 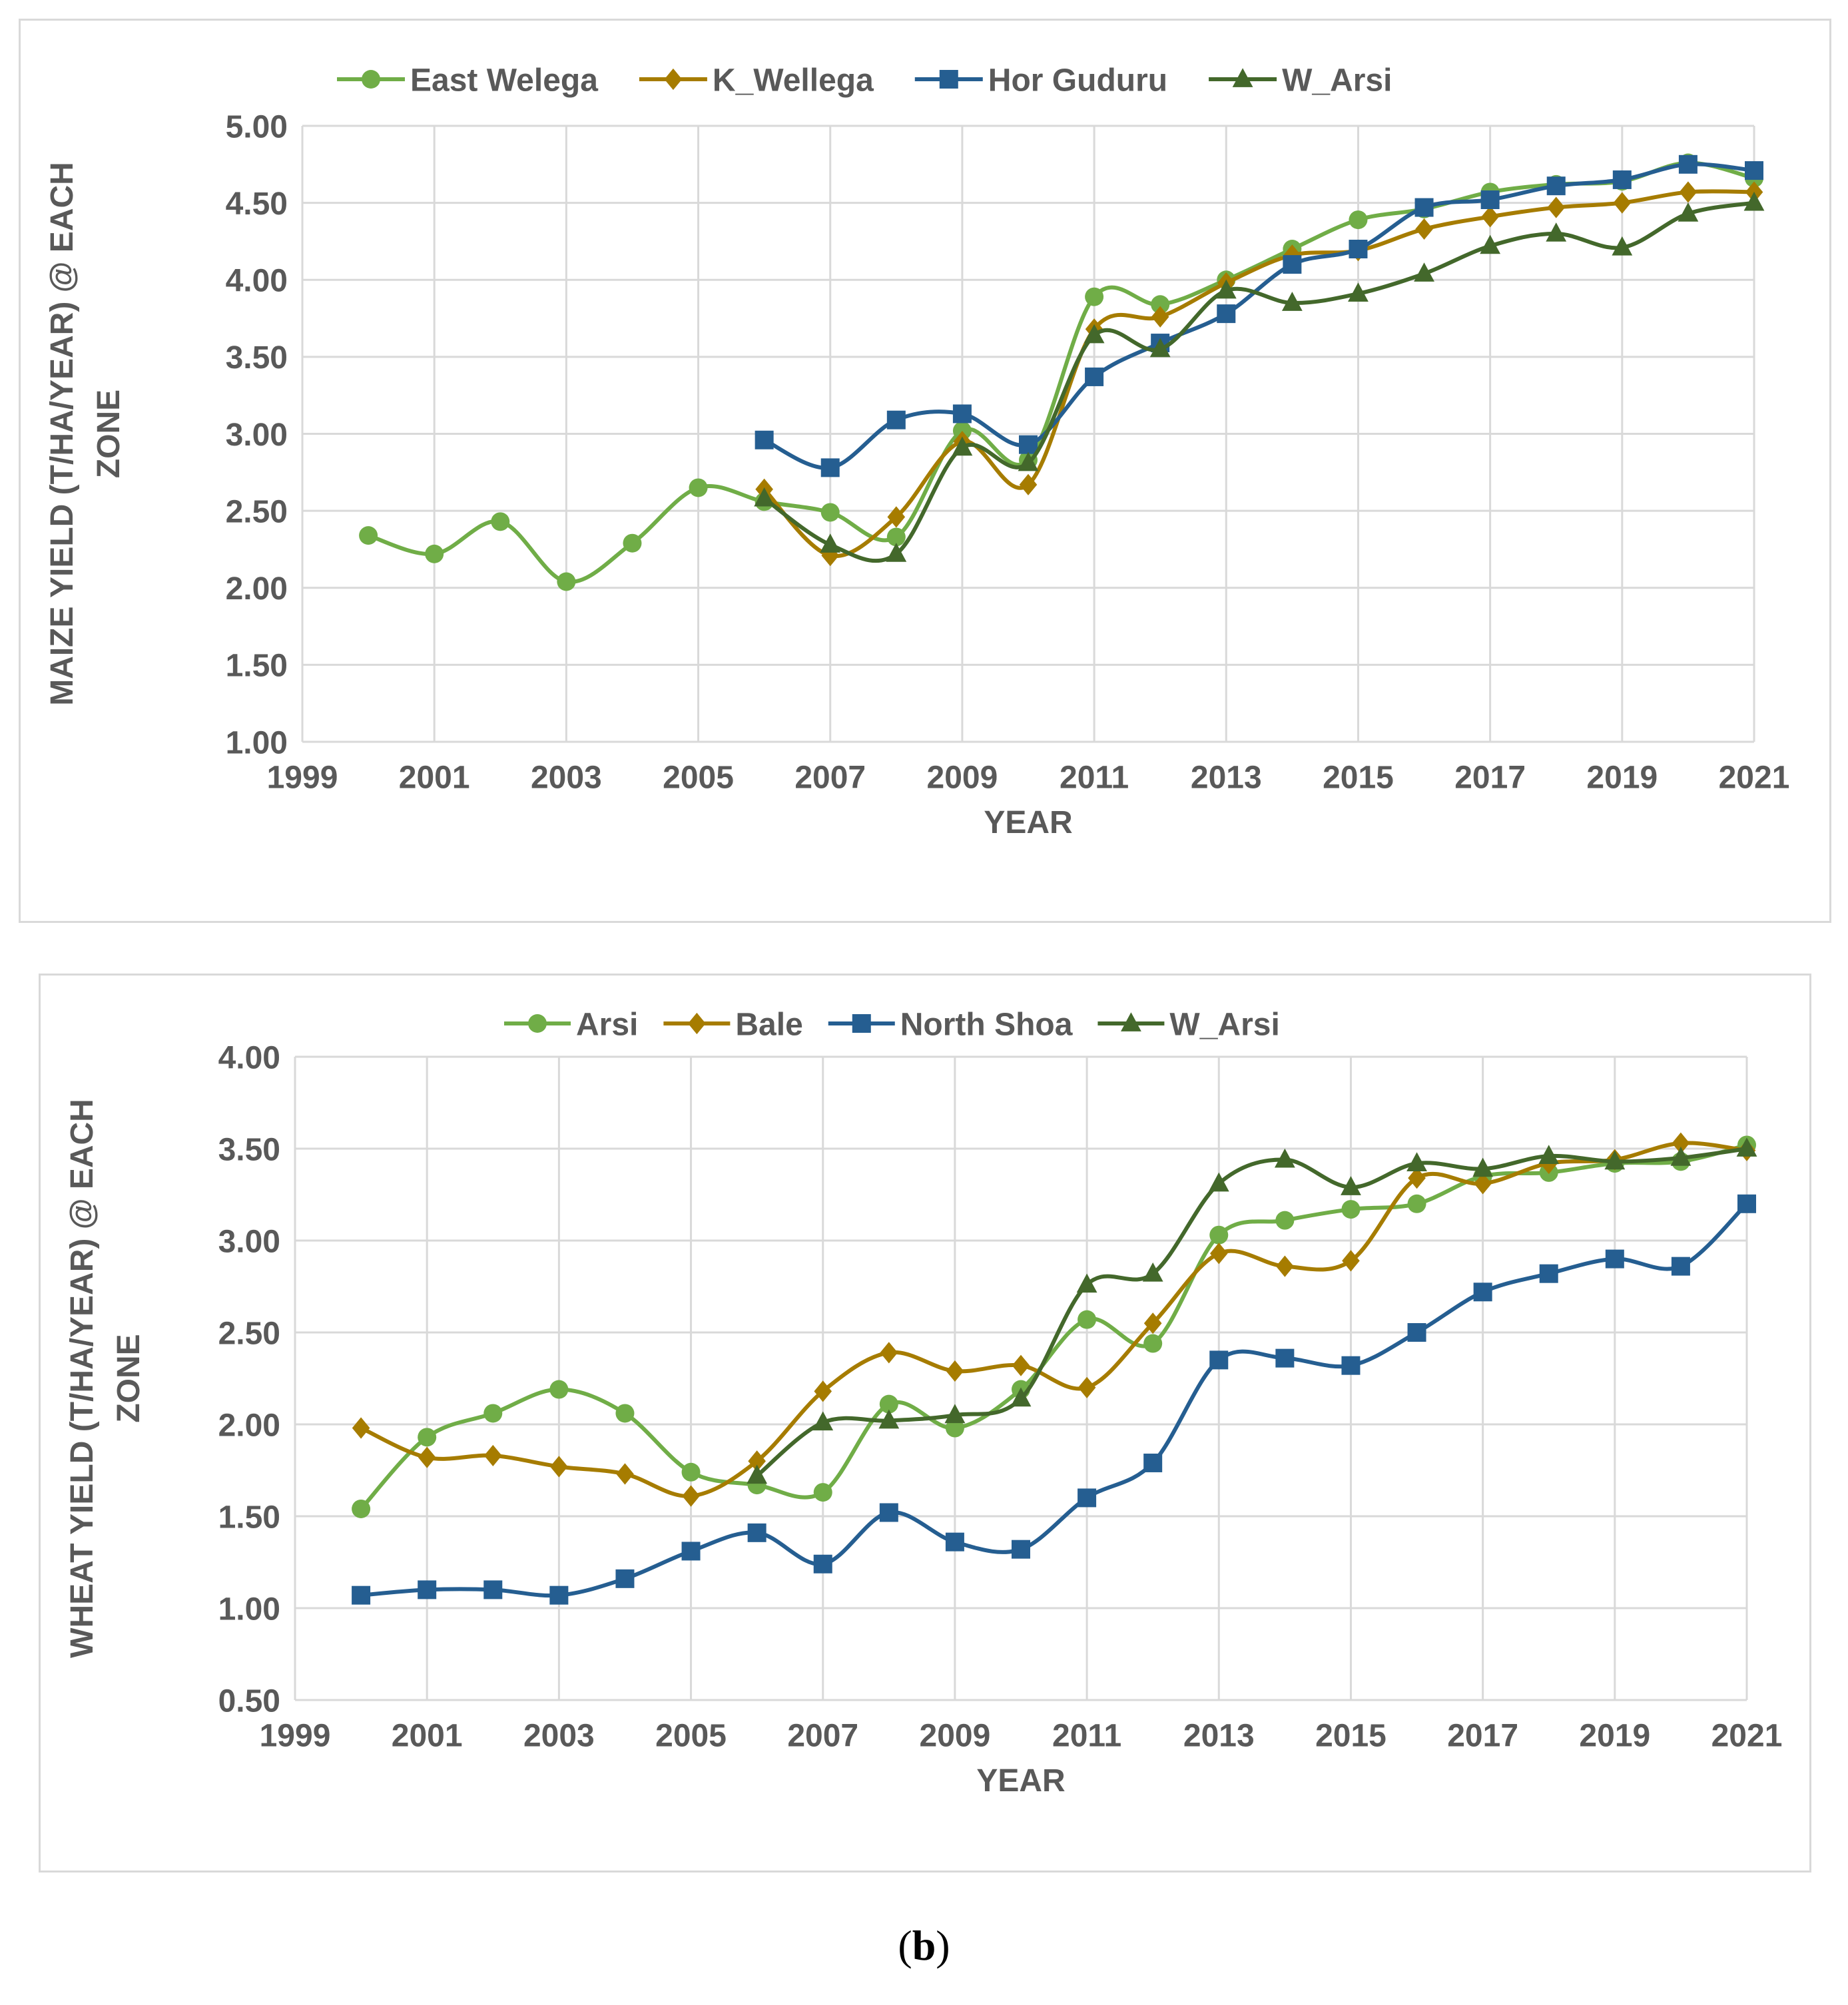 What do you see at coordinates (1020, 1781) in the screenshot?
I see `wheat-x-axis-title: YEAR` at bounding box center [1020, 1781].